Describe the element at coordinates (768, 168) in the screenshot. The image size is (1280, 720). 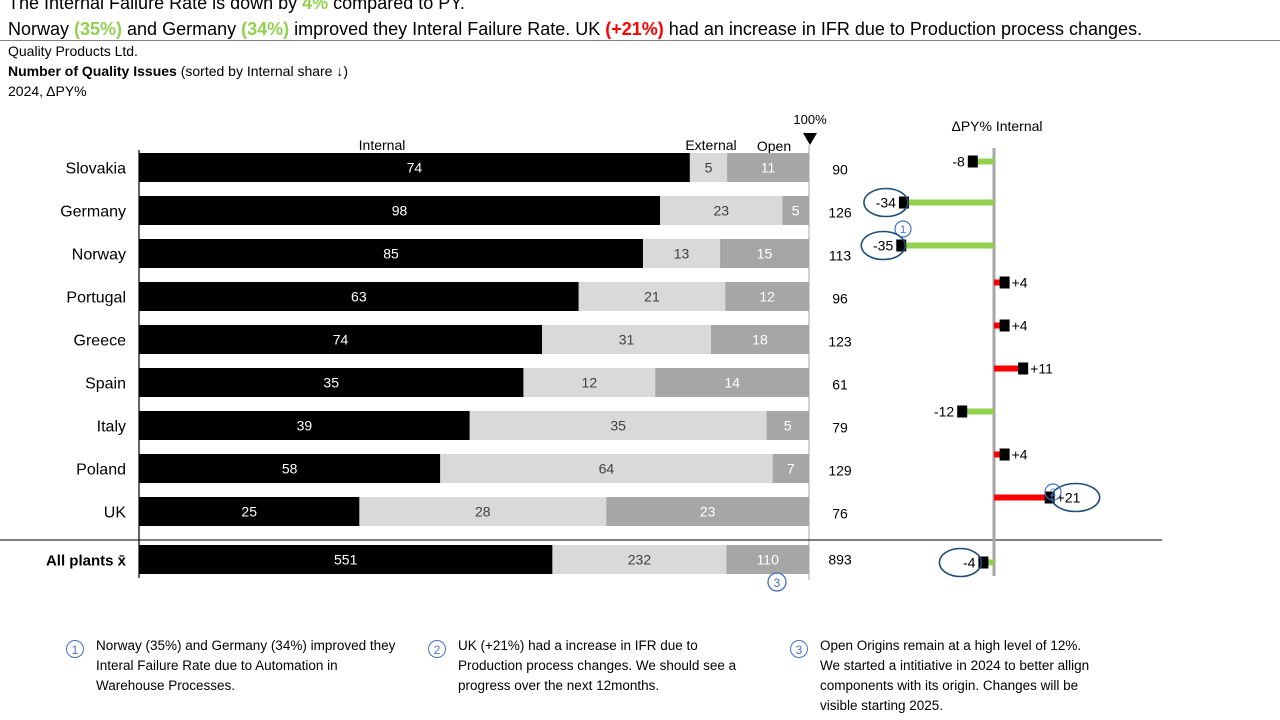
I see `row-value-open: 11` at that location.